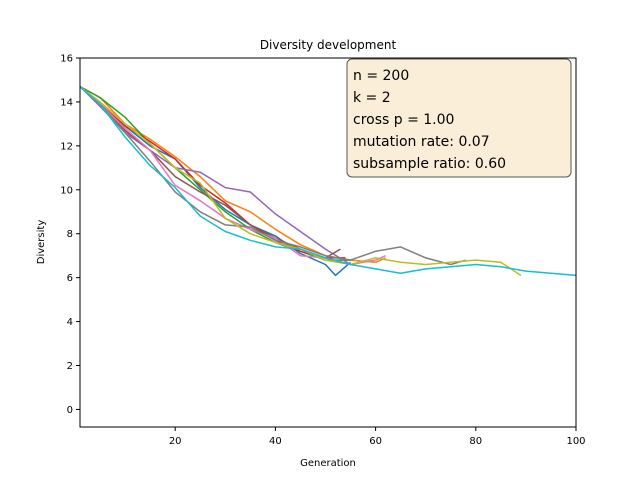  Describe the element at coordinates (275, 441) in the screenshot. I see `x-tick-label: 40` at that location.